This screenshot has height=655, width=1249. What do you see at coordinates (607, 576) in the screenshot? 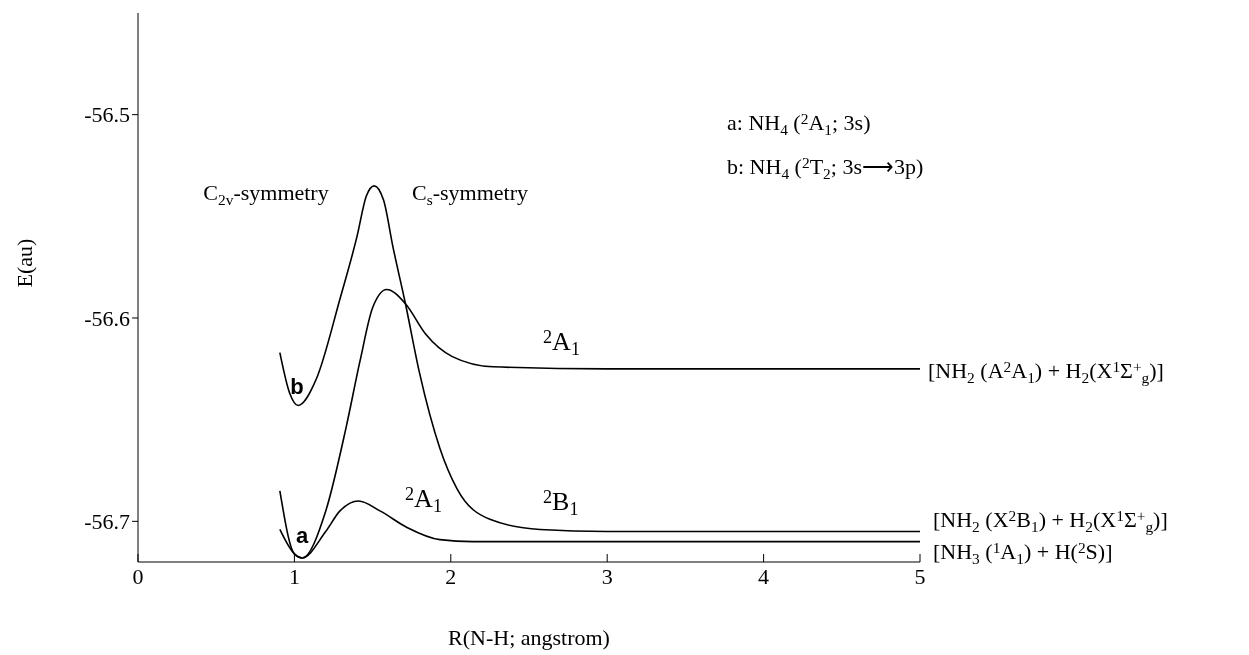
I see `x-tick-label: 3` at bounding box center [607, 576].